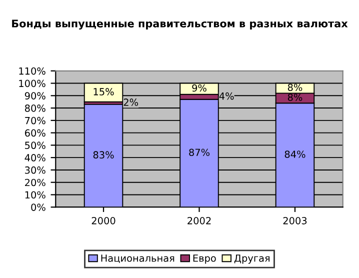 The width and height of the screenshot is (359, 278). What do you see at coordinates (295, 154) in the screenshot?
I see `data-label: 84%` at bounding box center [295, 154].